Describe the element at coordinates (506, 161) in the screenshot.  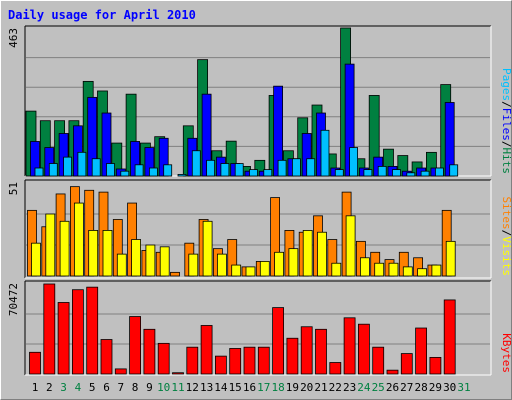
I see `legend-item-hits: Hits` at that location.